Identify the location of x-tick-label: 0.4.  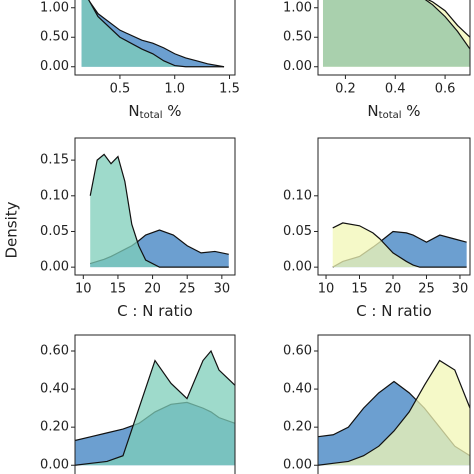
(395, 89).